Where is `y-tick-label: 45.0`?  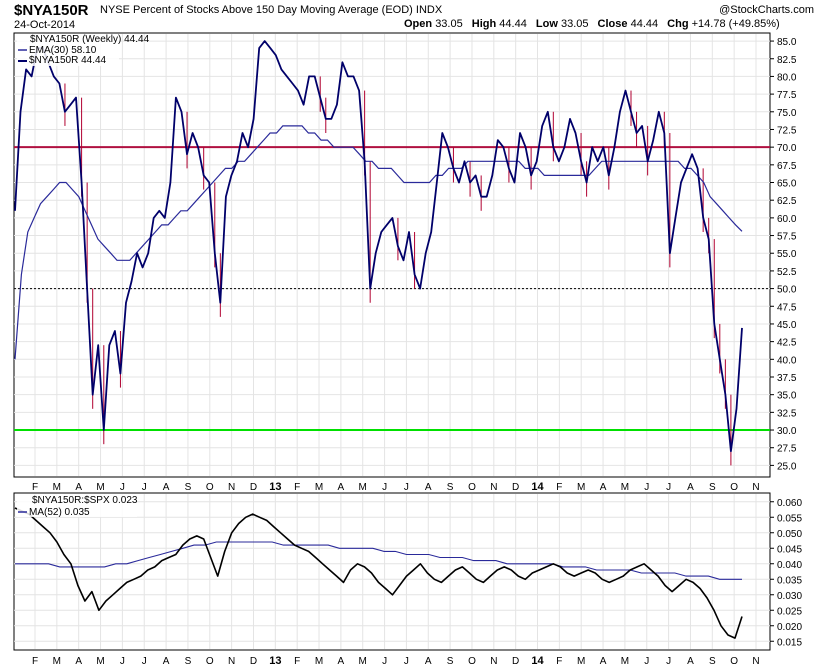 y-tick-label: 45.0 is located at coordinates (787, 325).